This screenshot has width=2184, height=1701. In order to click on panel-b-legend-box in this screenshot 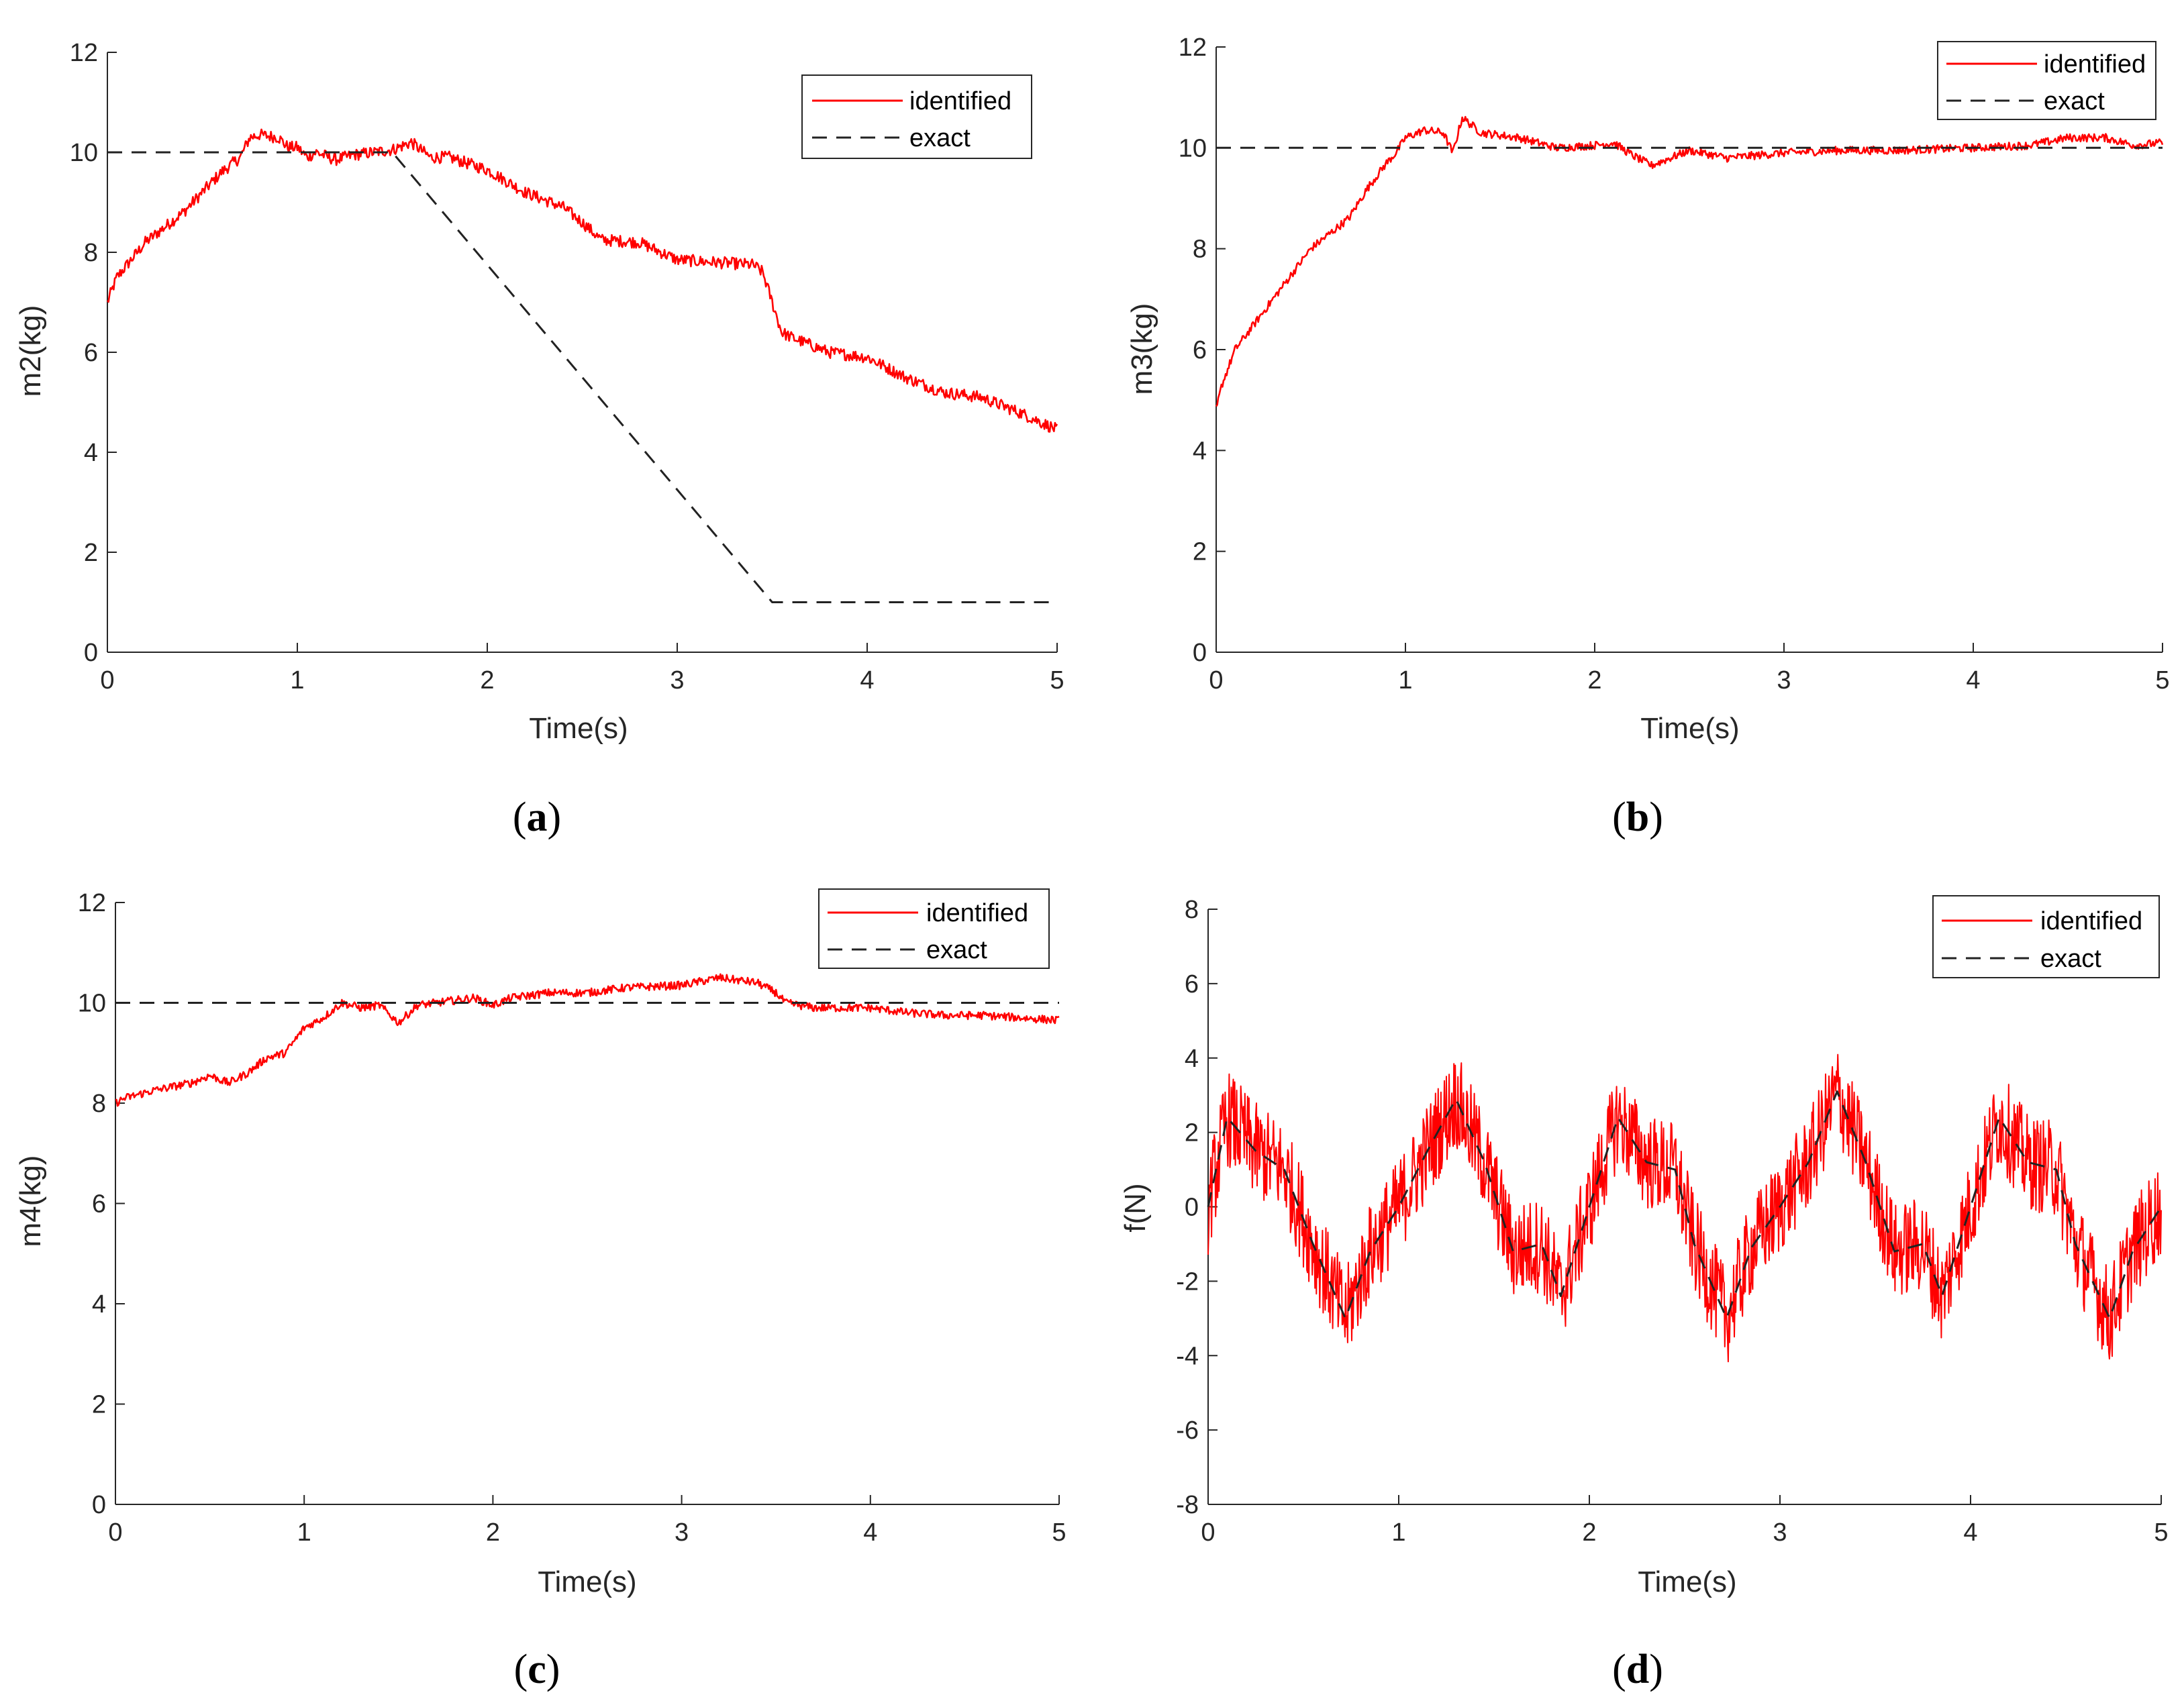, I will do `click(2046, 80)`.